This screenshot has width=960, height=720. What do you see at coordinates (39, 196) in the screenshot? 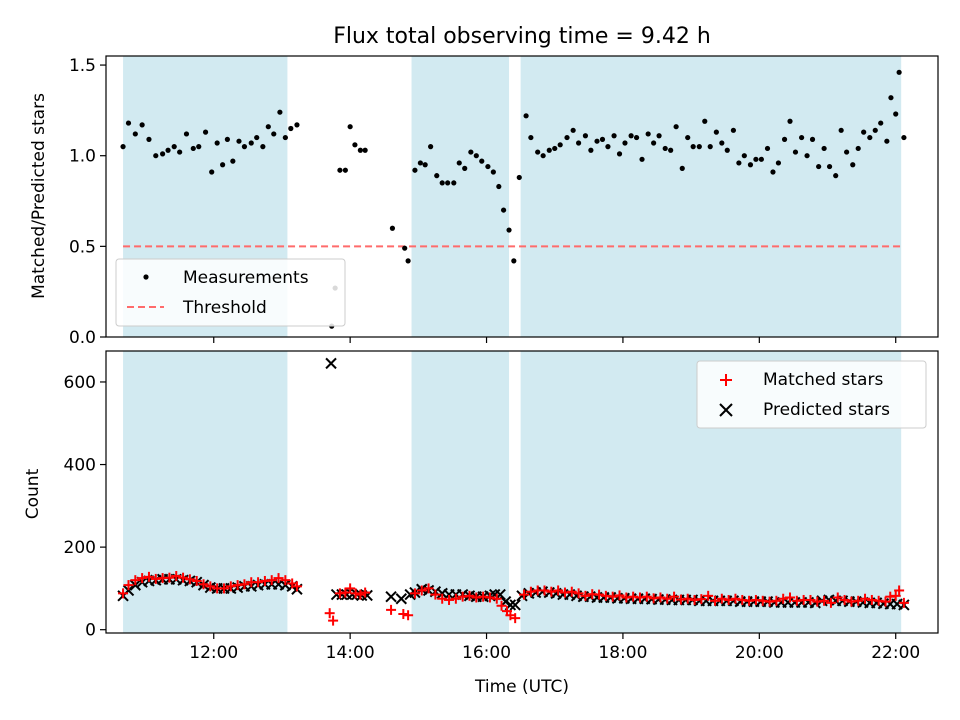
I see `top-y-axis-label: Matched/Predicted stars` at bounding box center [39, 196].